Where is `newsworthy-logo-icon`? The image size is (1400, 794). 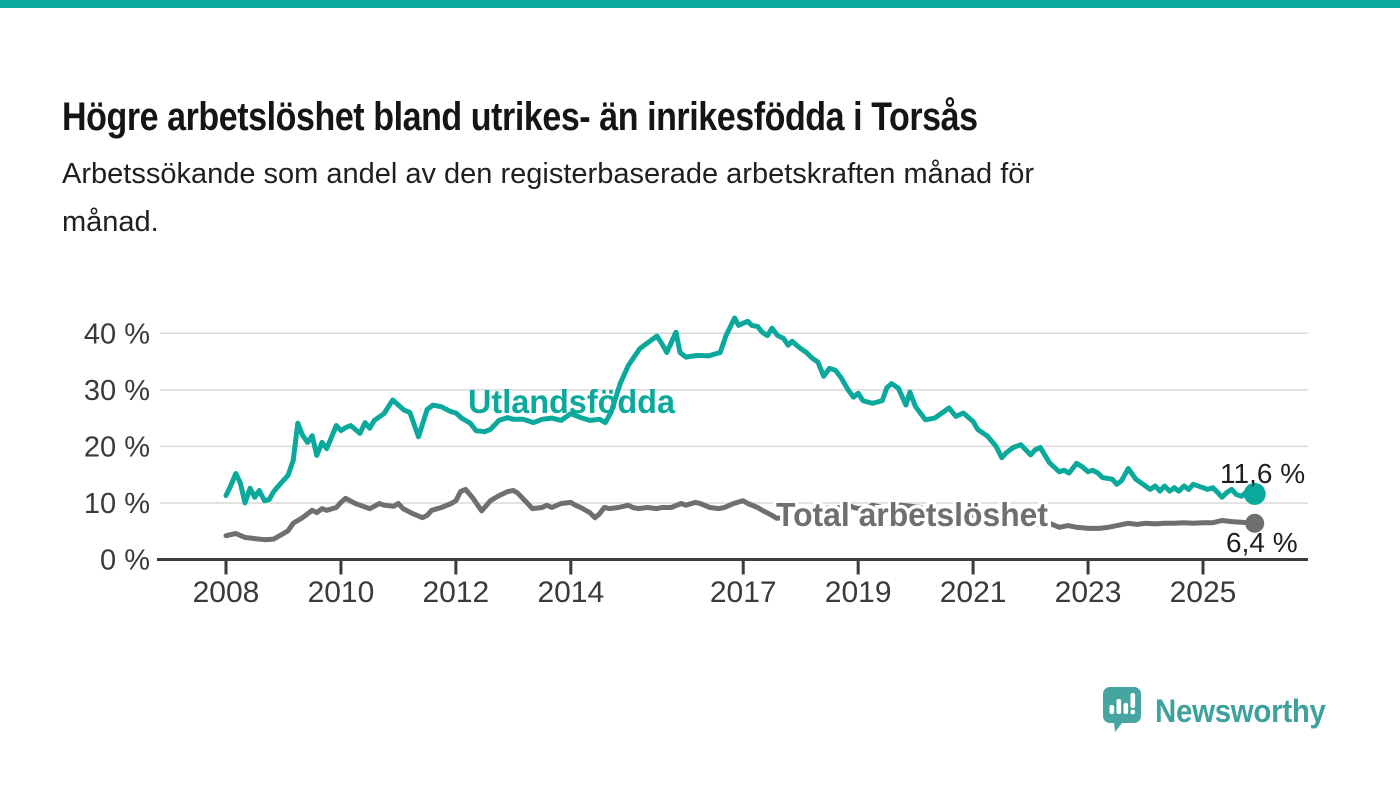
newsworthy-logo-icon is located at coordinates (1121, 709).